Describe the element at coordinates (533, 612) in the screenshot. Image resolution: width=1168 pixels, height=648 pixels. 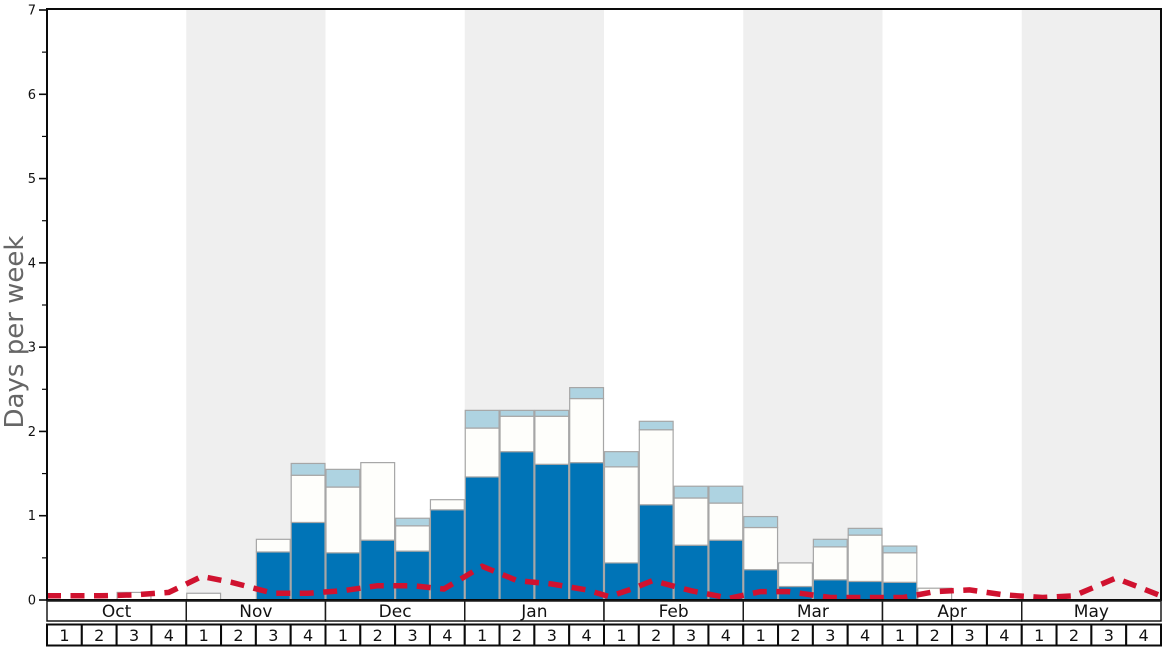
I see `month-label: Jan` at that location.